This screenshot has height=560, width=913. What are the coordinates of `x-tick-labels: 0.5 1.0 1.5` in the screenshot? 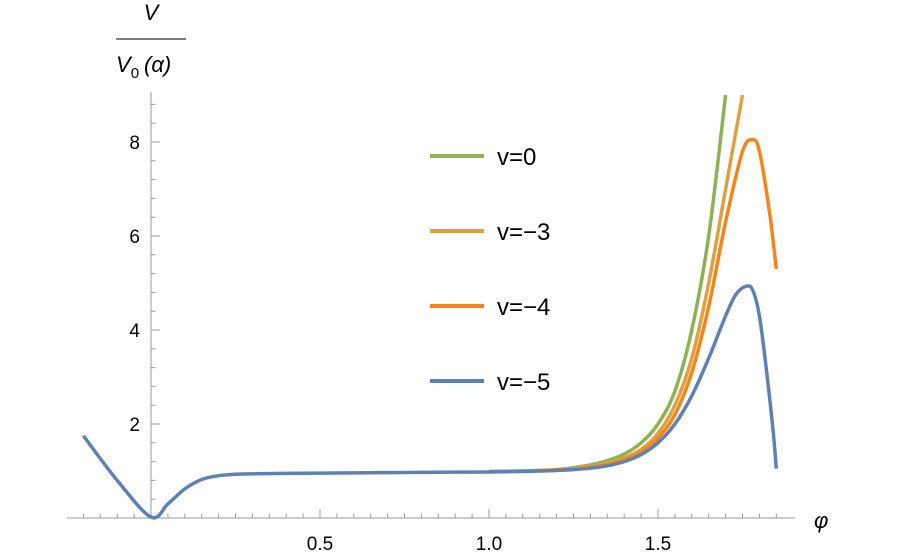 It's located at (489, 544).